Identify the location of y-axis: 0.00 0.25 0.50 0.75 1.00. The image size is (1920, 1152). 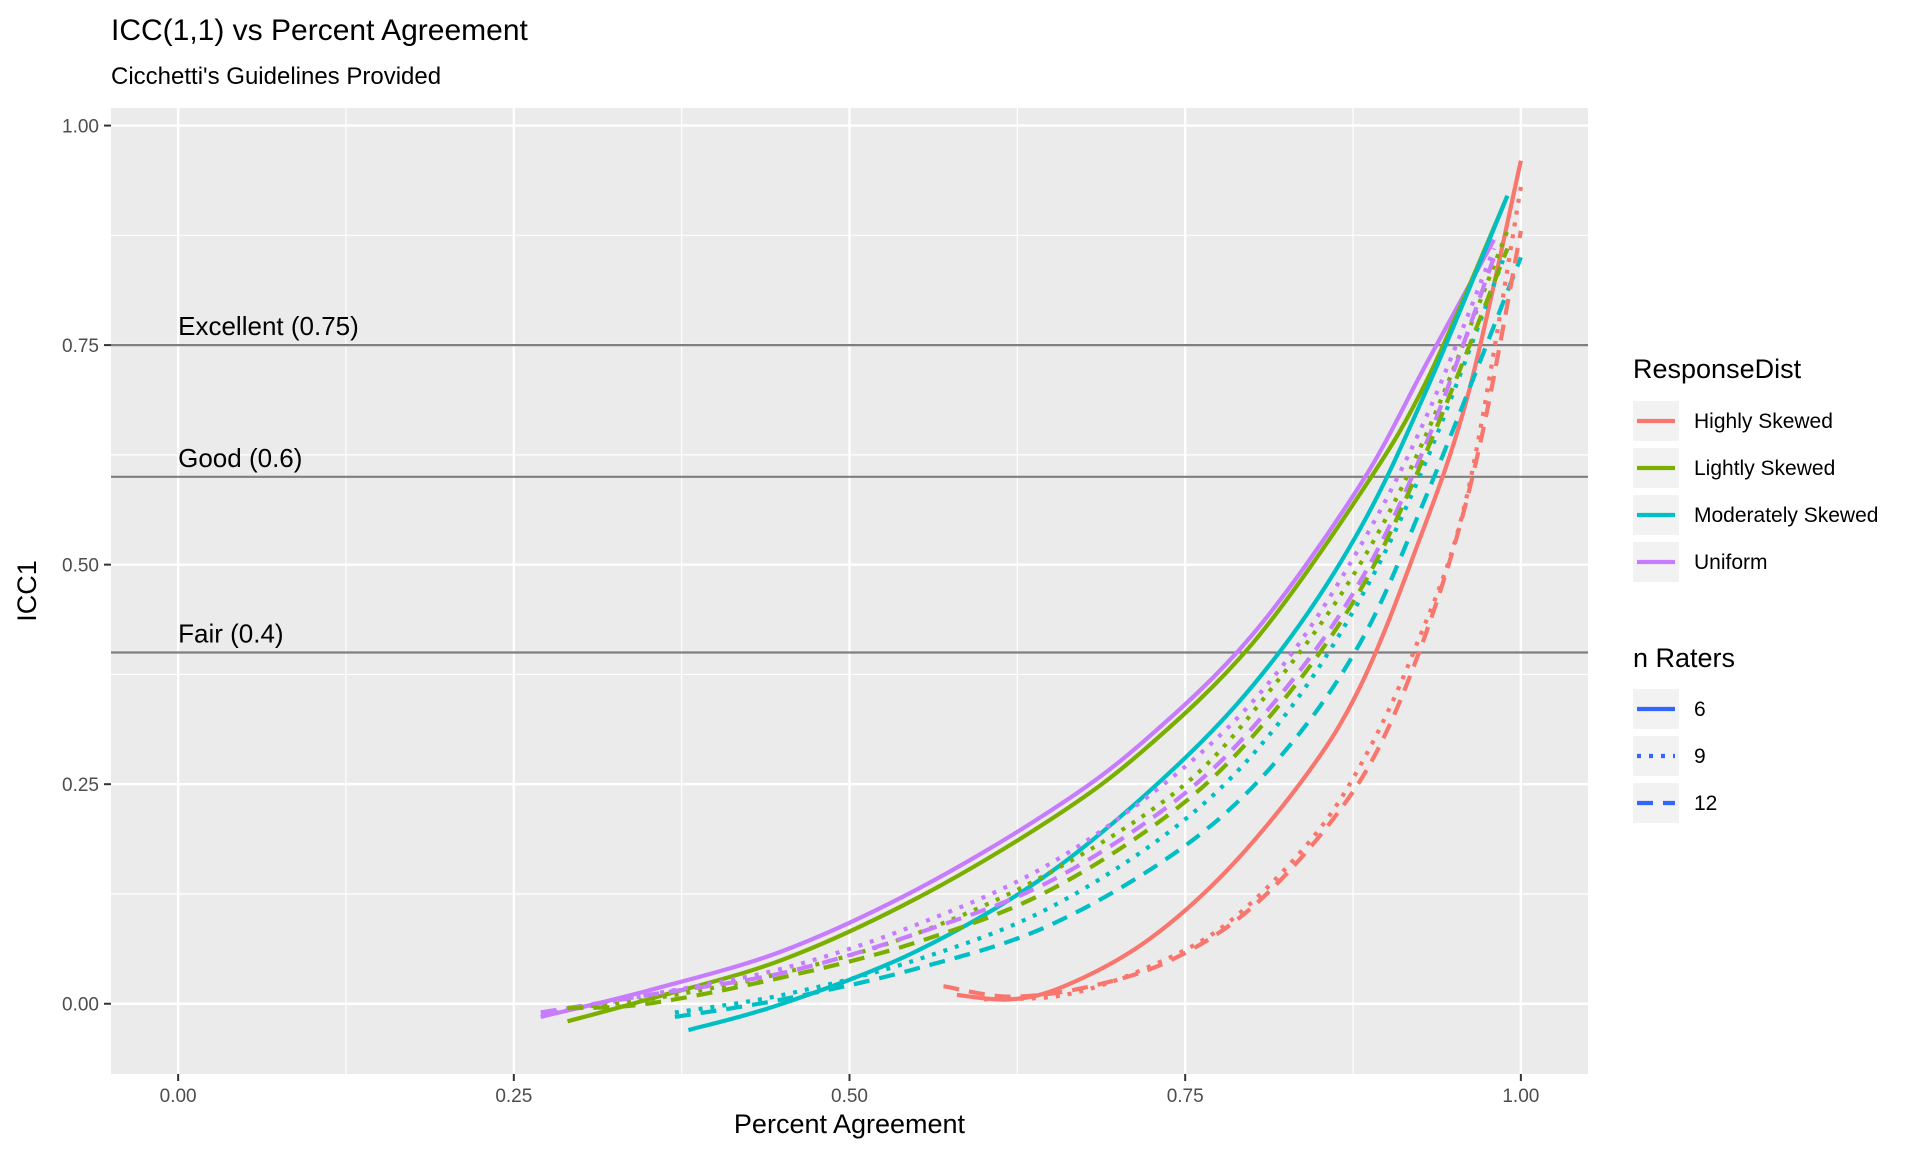
(86, 566).